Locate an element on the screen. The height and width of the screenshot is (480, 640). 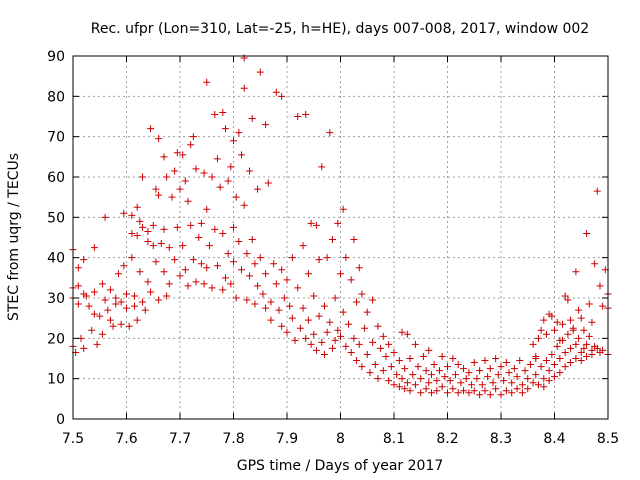
x-tick-label: 8.5 is located at coordinates (608, 439).